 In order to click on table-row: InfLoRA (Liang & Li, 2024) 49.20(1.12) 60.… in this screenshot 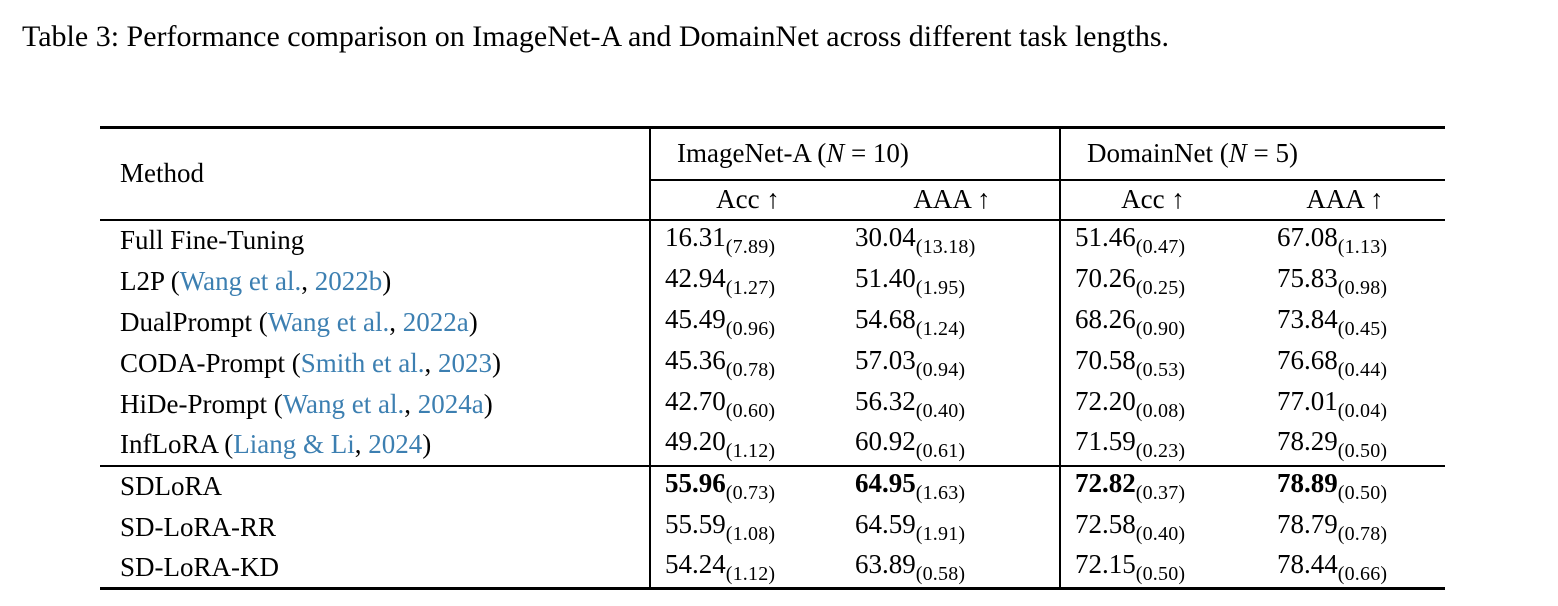, I will do `click(772, 445)`.